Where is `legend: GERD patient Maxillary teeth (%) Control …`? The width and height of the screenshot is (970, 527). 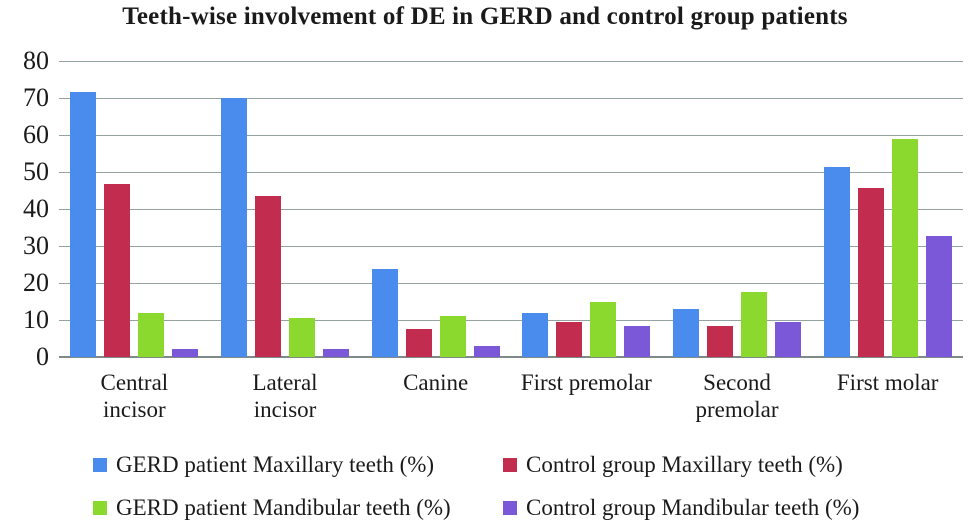 legend: GERD patient Maxillary teeth (%) Control … is located at coordinates (476, 486).